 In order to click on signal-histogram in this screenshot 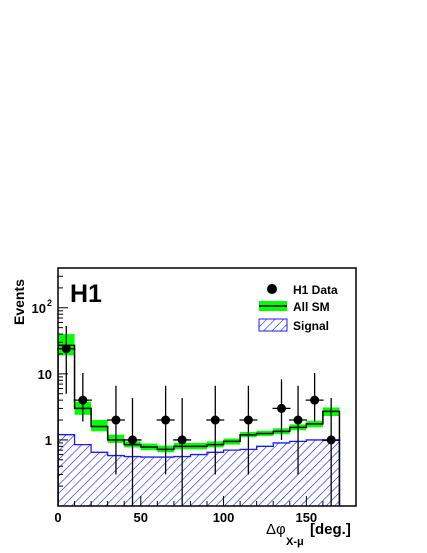, I will do `click(199, 470)`.